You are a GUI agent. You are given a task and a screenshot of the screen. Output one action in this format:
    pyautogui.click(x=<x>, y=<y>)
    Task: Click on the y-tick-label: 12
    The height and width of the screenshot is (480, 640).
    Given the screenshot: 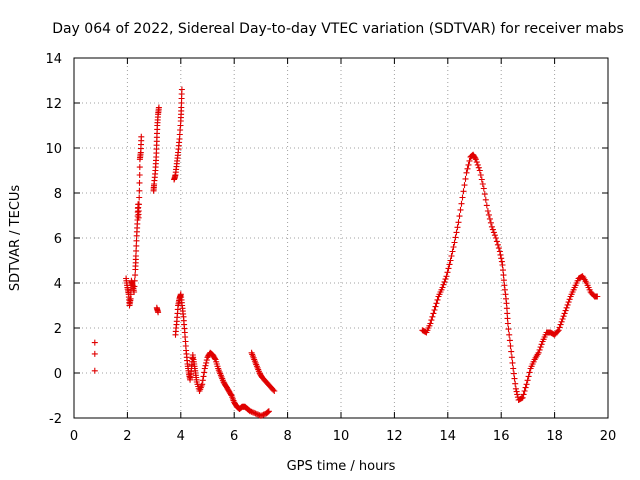 What is the action you would take?
    pyautogui.click(x=53, y=104)
    